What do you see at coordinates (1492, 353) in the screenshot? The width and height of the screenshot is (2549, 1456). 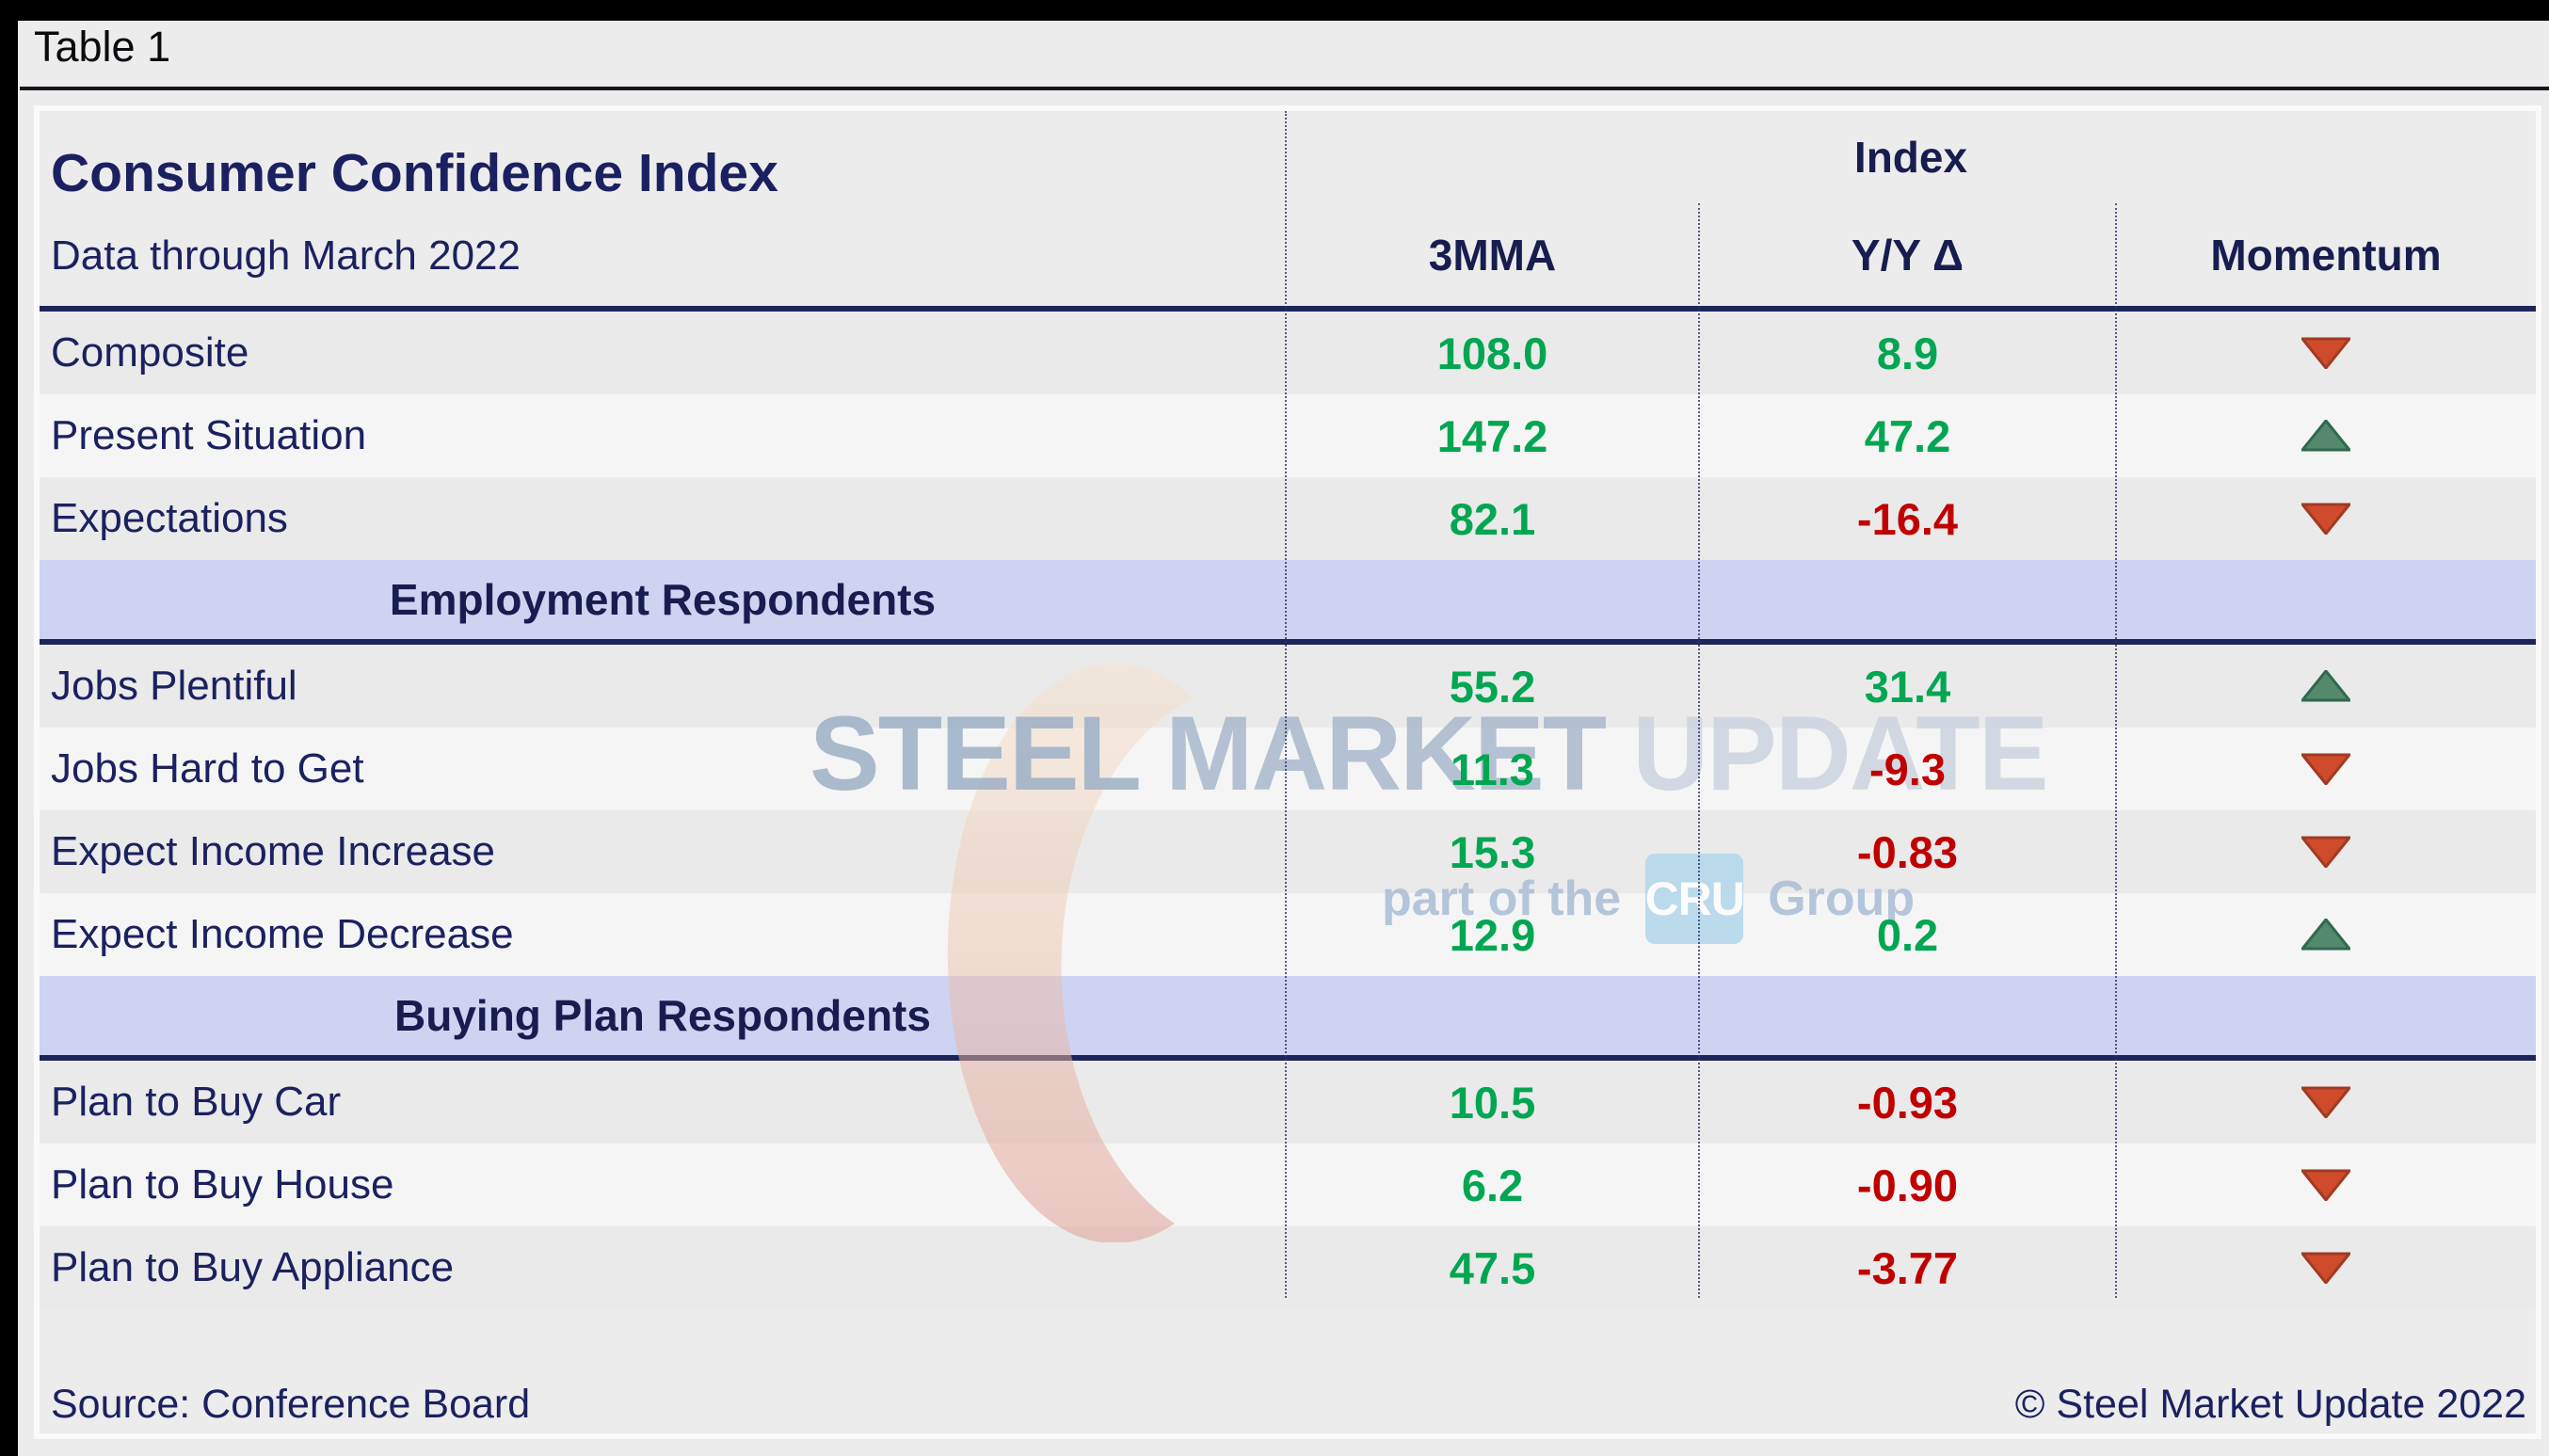 I see `value-3mma: 108.0` at bounding box center [1492, 353].